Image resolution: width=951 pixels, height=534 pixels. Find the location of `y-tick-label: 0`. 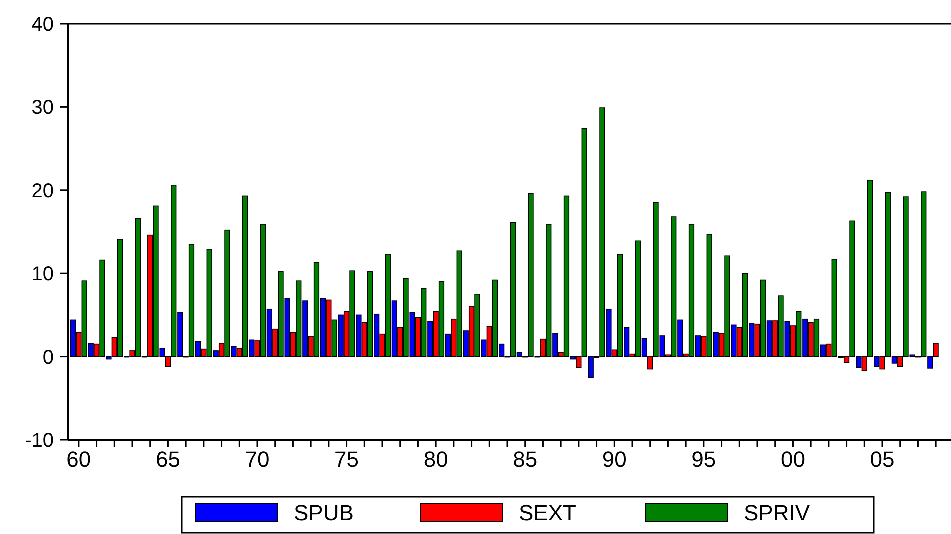

y-tick-label: 0 is located at coordinates (48, 357).